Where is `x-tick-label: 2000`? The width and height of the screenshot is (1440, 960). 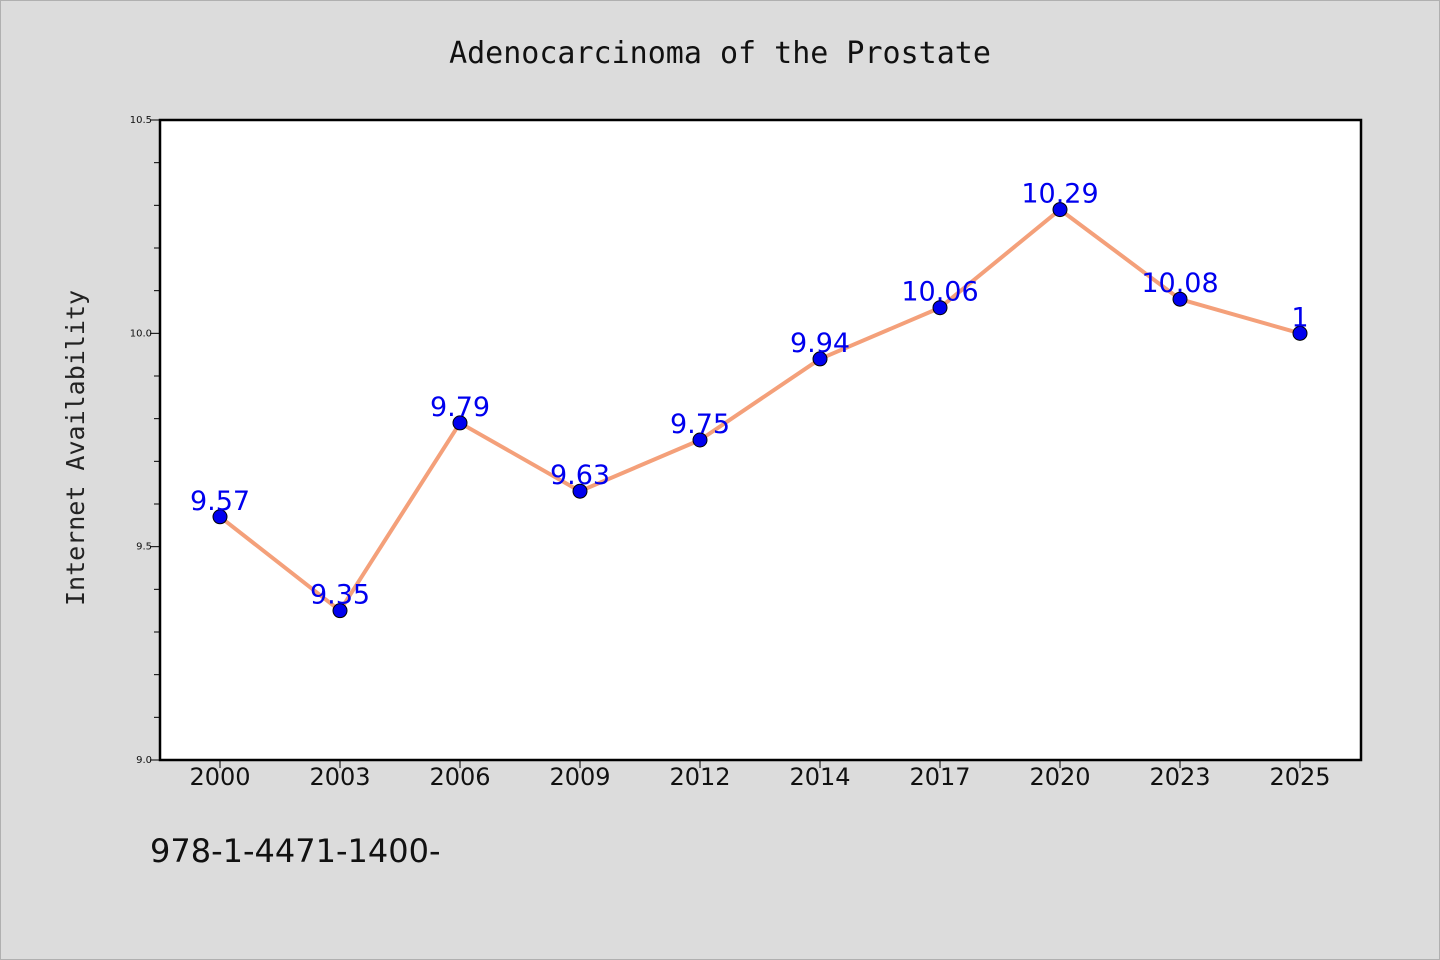 x-tick-label: 2000 is located at coordinates (219, 777).